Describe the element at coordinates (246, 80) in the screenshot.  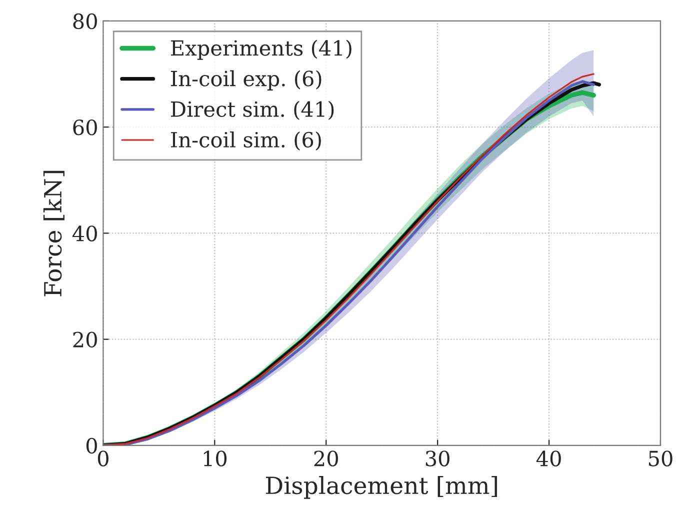
I see `legend-label: In-coil exp. (6)` at that location.